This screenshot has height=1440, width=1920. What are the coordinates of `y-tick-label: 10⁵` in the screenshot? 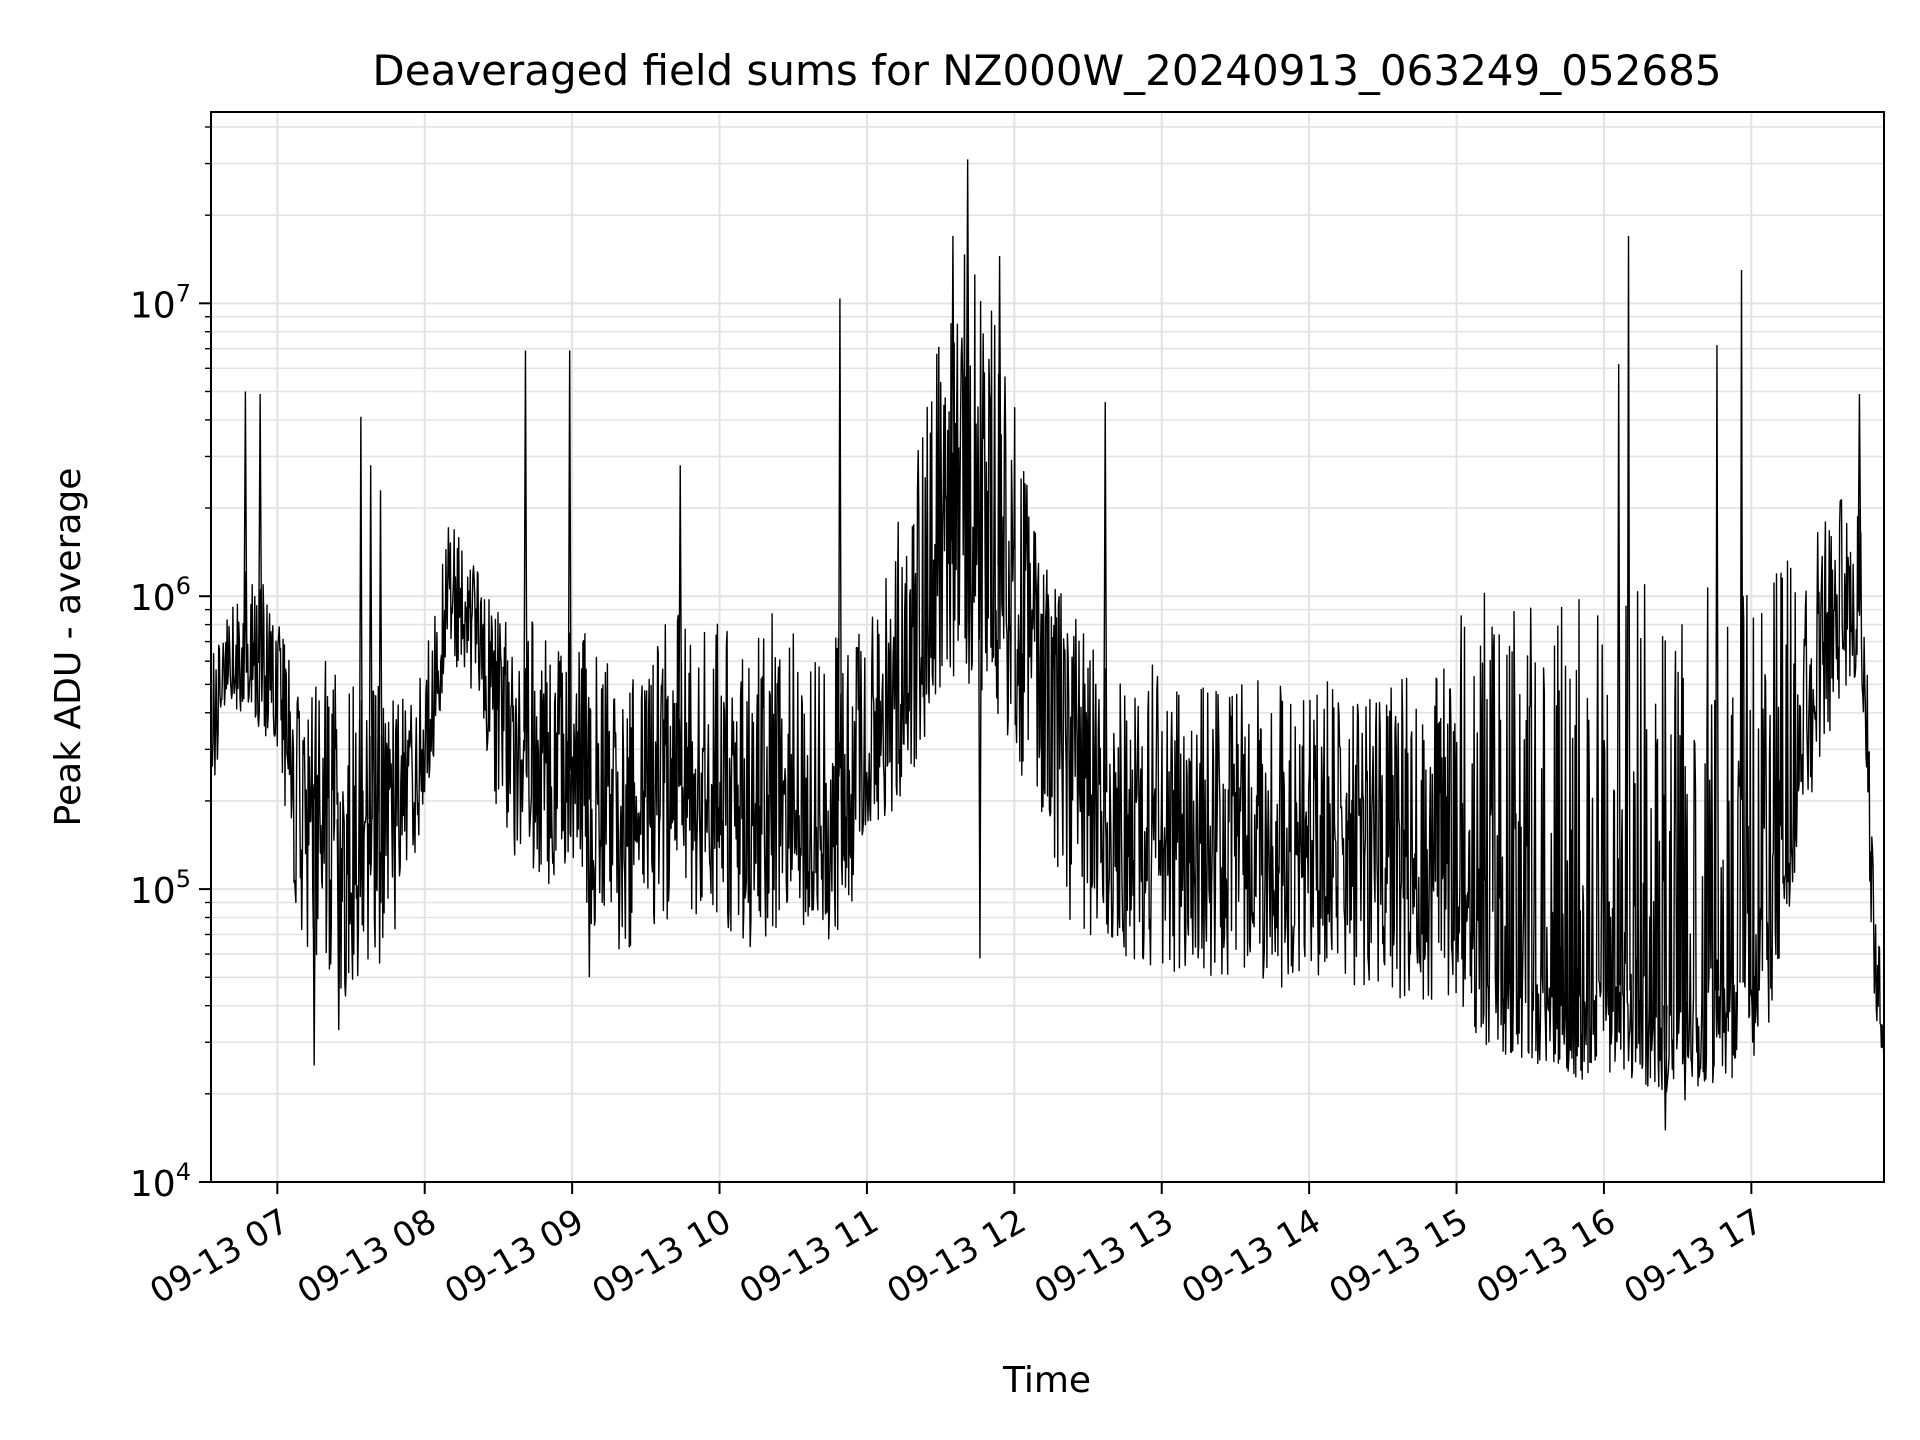 It's located at (160, 888).